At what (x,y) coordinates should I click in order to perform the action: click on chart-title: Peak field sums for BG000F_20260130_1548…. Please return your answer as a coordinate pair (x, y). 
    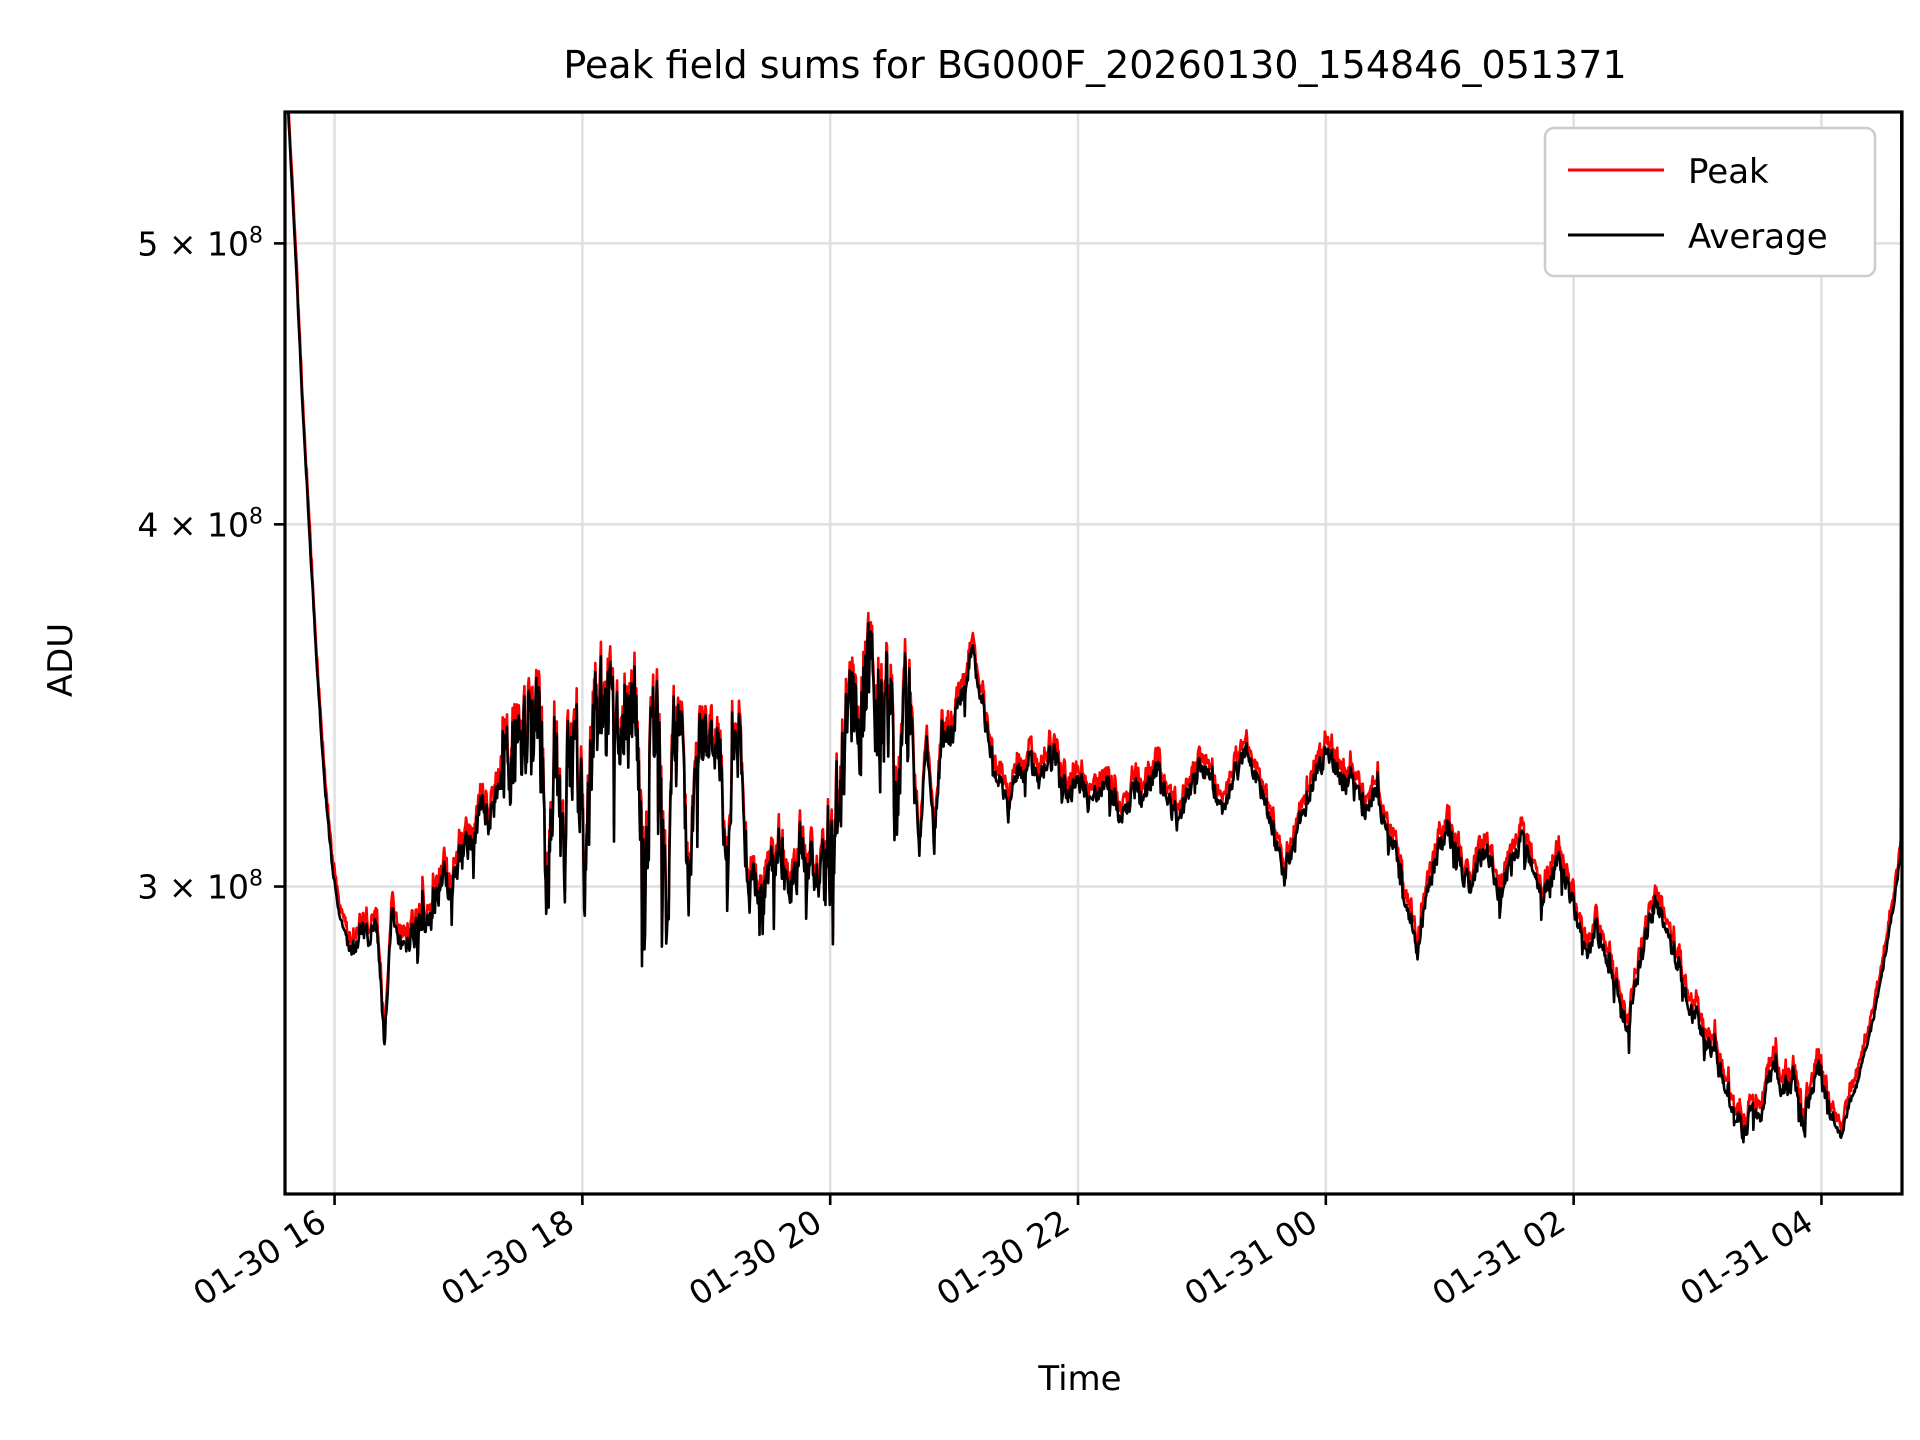
    Looking at the image, I should click on (1094, 65).